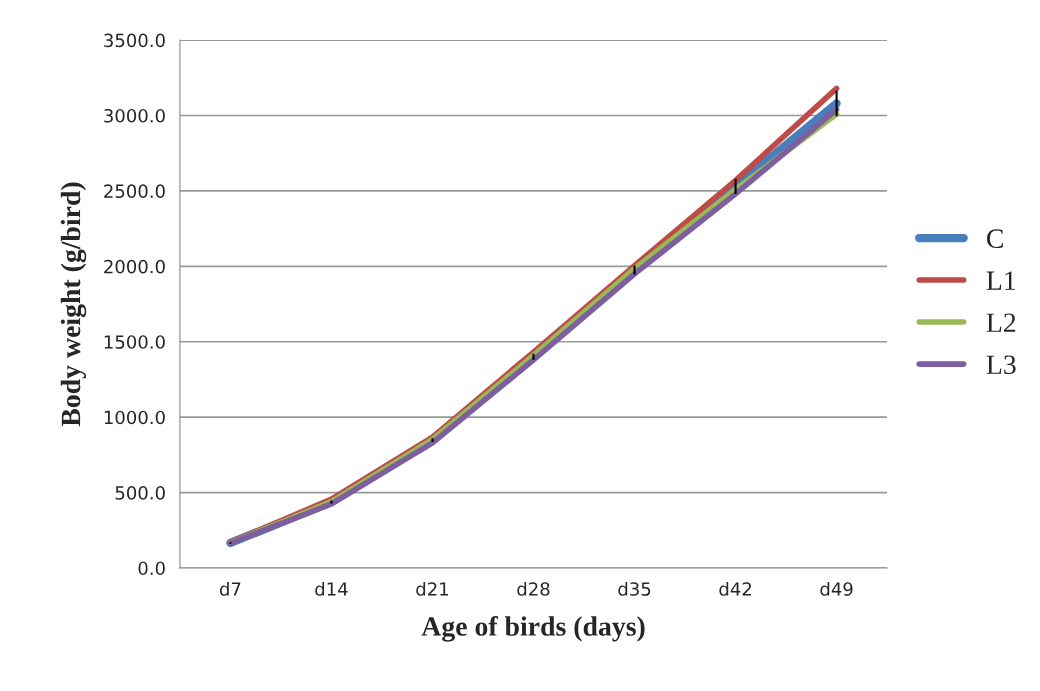 The height and width of the screenshot is (691, 1040). Describe the element at coordinates (134, 342) in the screenshot. I see `y-tick-label: 1500.0` at that location.